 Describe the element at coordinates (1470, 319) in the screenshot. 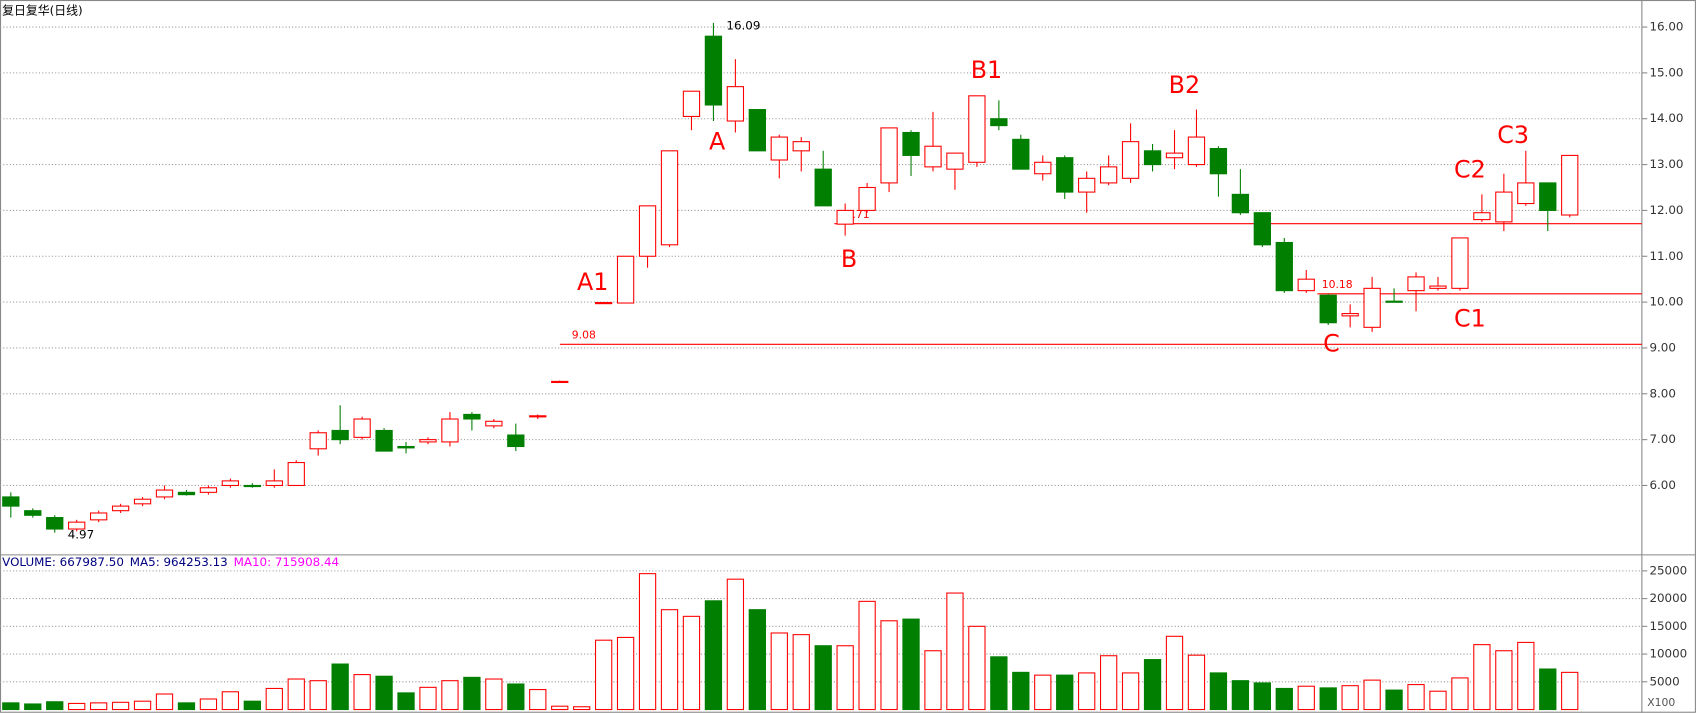

I see `wave-label: C1` at that location.